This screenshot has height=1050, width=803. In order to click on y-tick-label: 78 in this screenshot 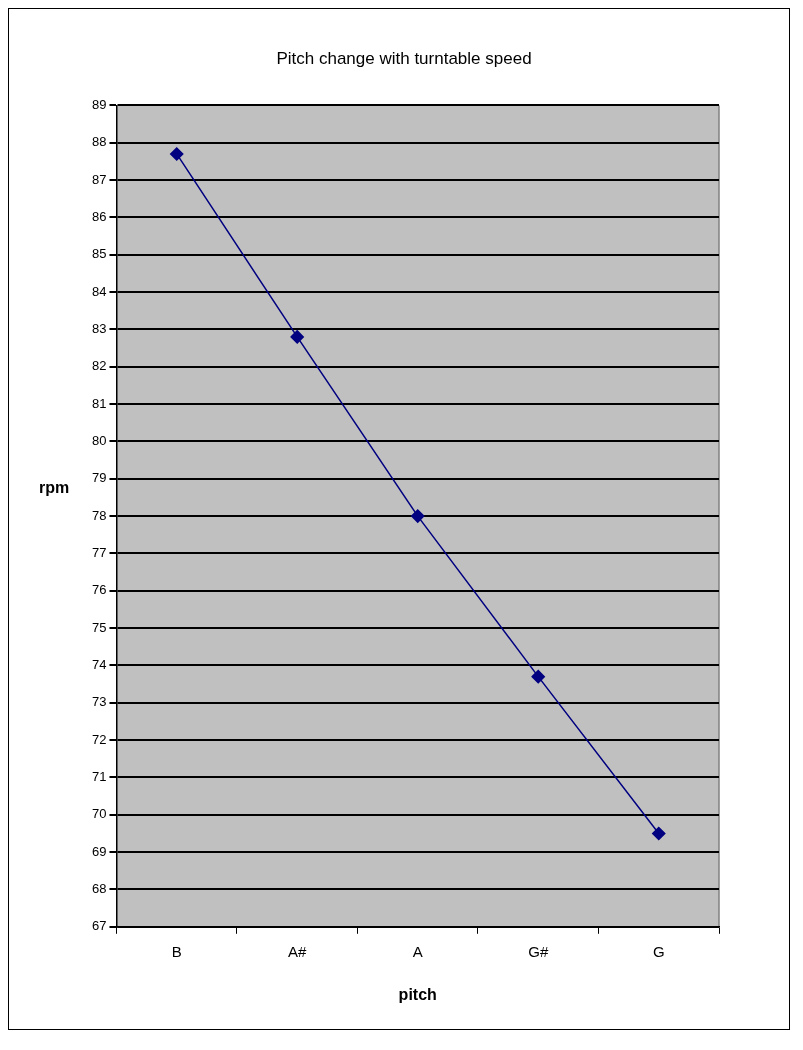, I will do `click(99, 515)`.